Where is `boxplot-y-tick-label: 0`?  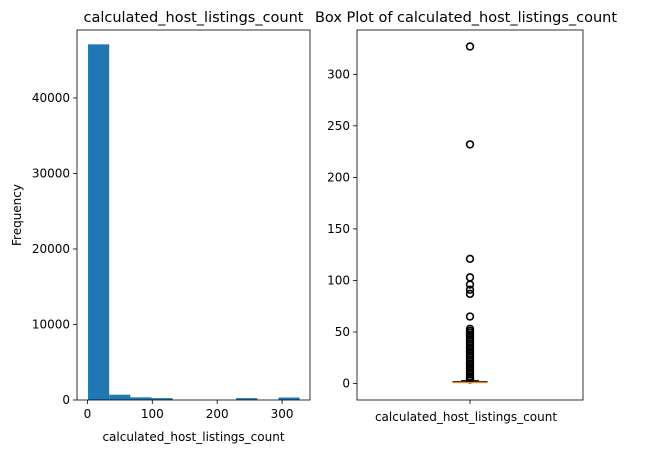
boxplot-y-tick-label: 0 is located at coordinates (346, 384).